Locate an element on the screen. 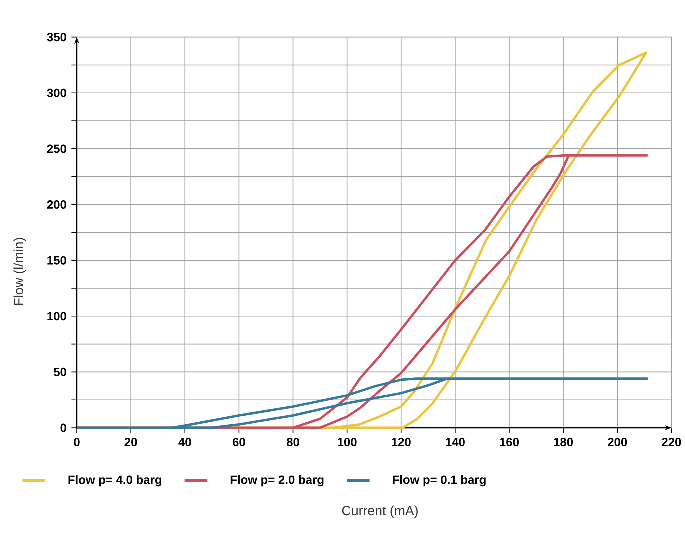  legend-label: Flow p= 4.0 barg is located at coordinates (115, 481).